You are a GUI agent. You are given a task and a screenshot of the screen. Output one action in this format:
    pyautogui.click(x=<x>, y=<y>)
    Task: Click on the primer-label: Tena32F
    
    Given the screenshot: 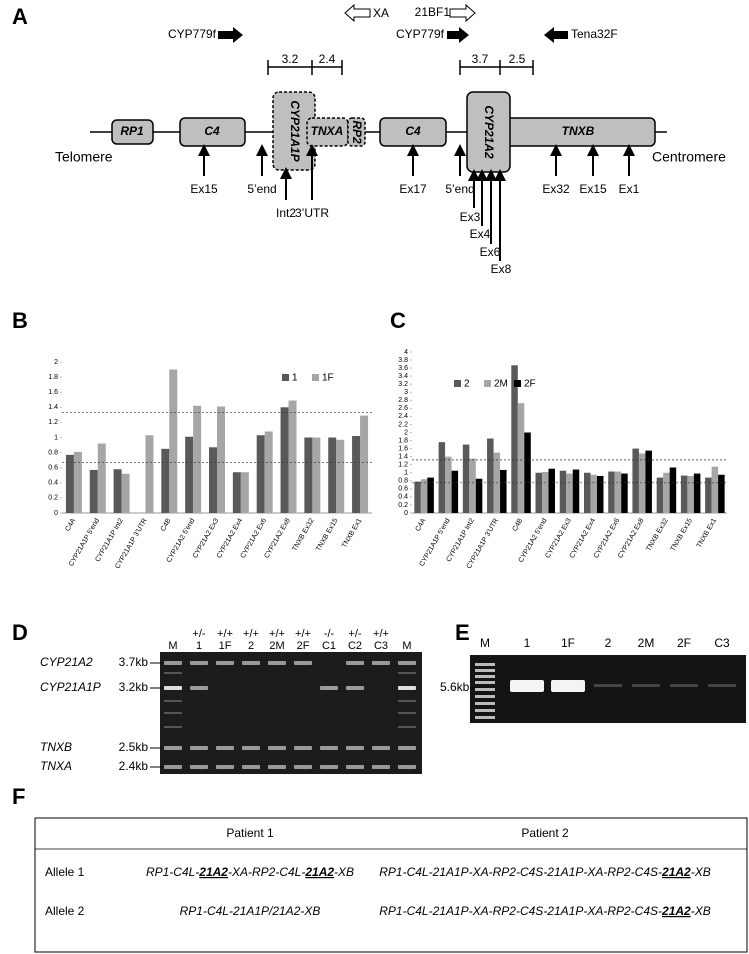 What is the action you would take?
    pyautogui.click(x=594, y=34)
    